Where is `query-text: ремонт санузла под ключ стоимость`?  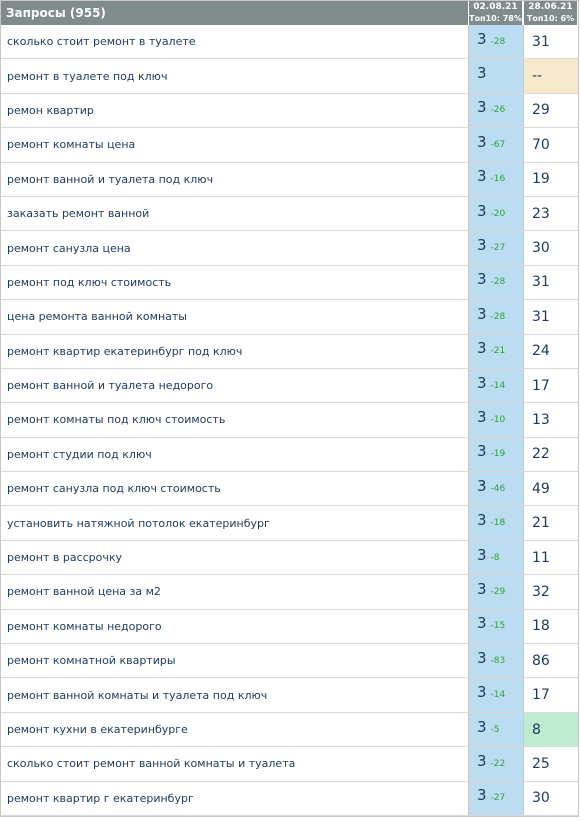
query-text: ремонт санузла под ключ стоимость is located at coordinates (114, 489).